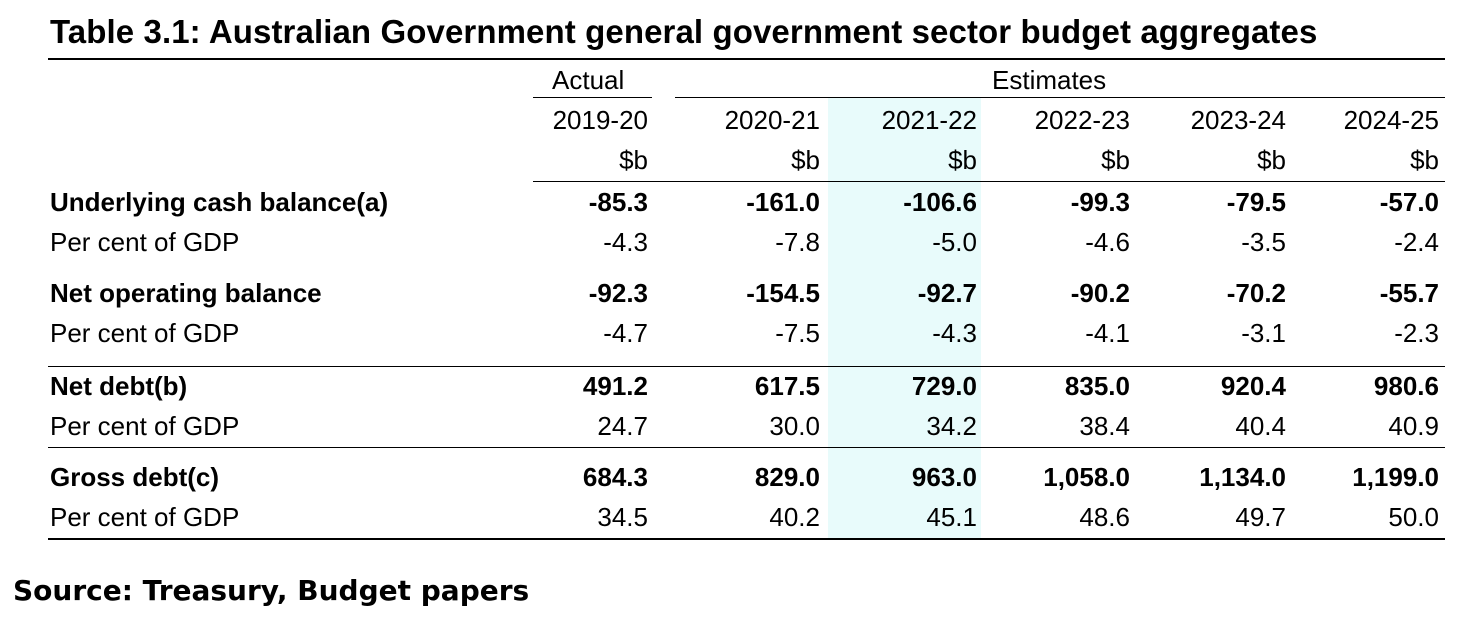 This screenshot has height=642, width=1462. What do you see at coordinates (783, 293) in the screenshot?
I see `table-cell: -154.5` at bounding box center [783, 293].